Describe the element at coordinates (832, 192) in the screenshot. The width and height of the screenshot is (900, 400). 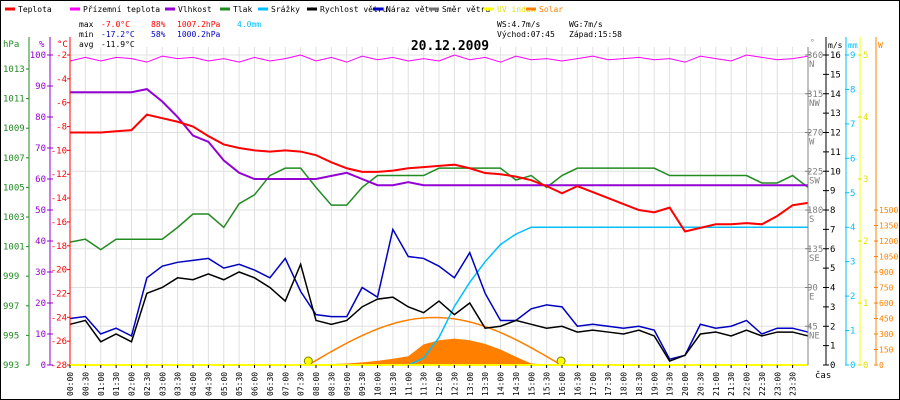
I see `wind-tick-label: 9` at that location.